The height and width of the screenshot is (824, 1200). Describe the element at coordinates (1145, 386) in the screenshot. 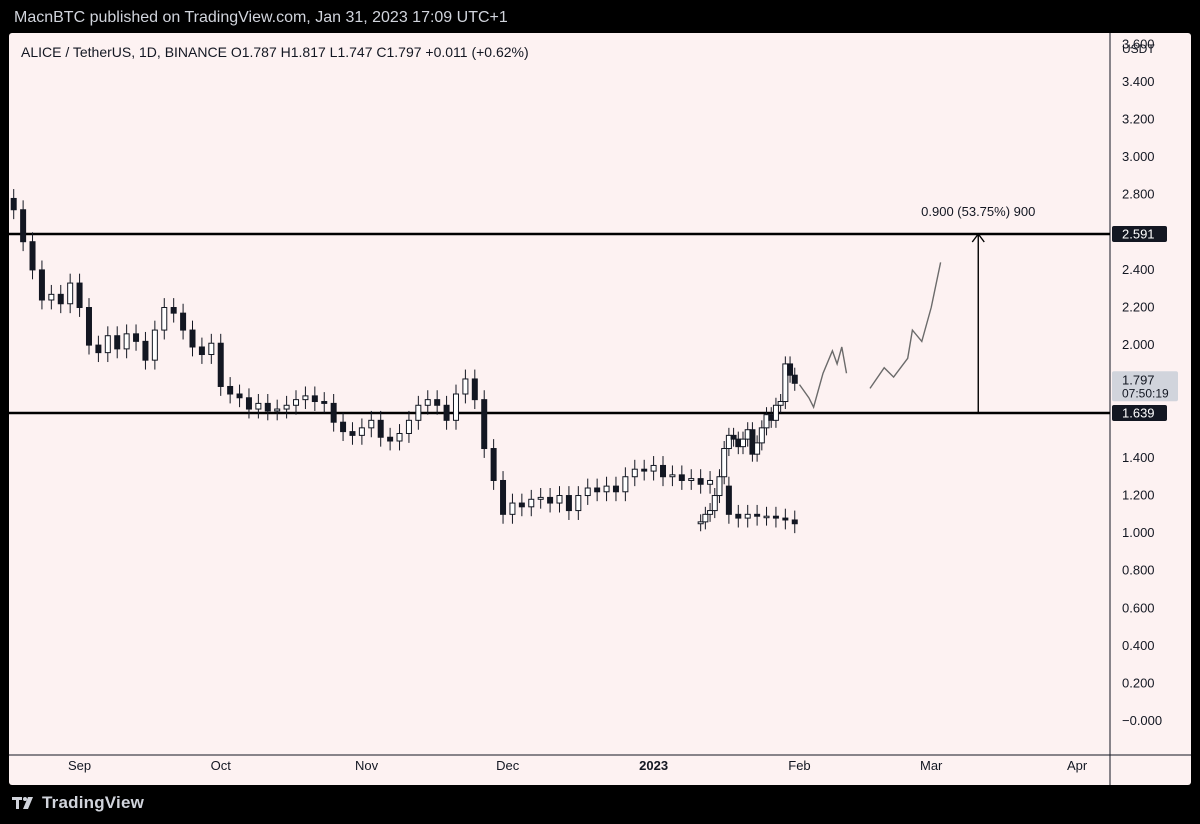

I see `last-price-bg` at that location.